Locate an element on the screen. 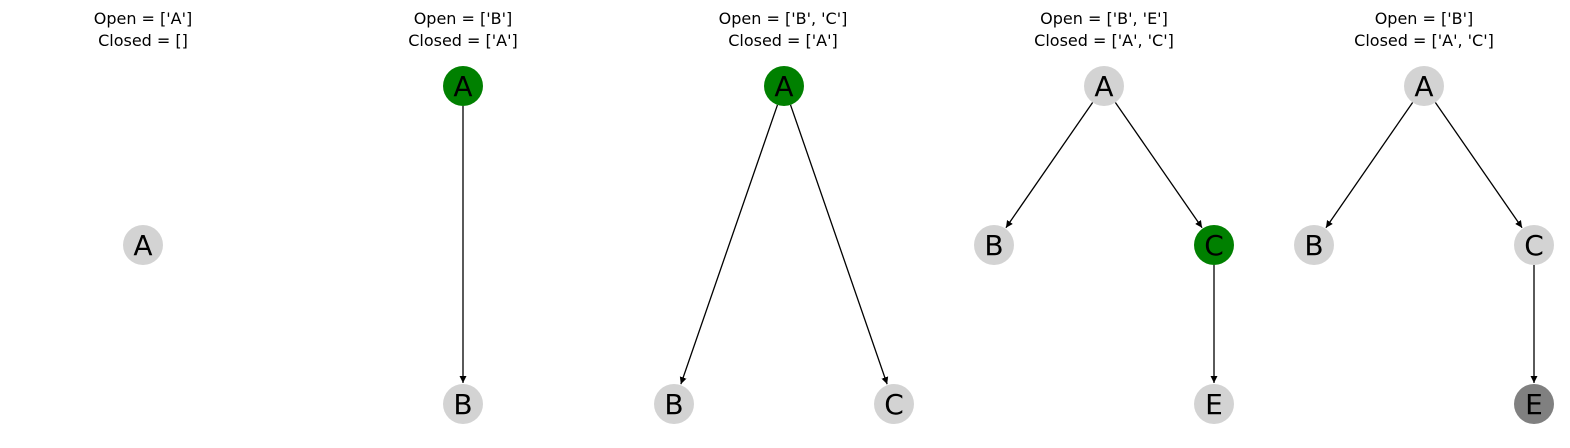  open-list-label: Open = ['B', 'C'] is located at coordinates (783, 18).